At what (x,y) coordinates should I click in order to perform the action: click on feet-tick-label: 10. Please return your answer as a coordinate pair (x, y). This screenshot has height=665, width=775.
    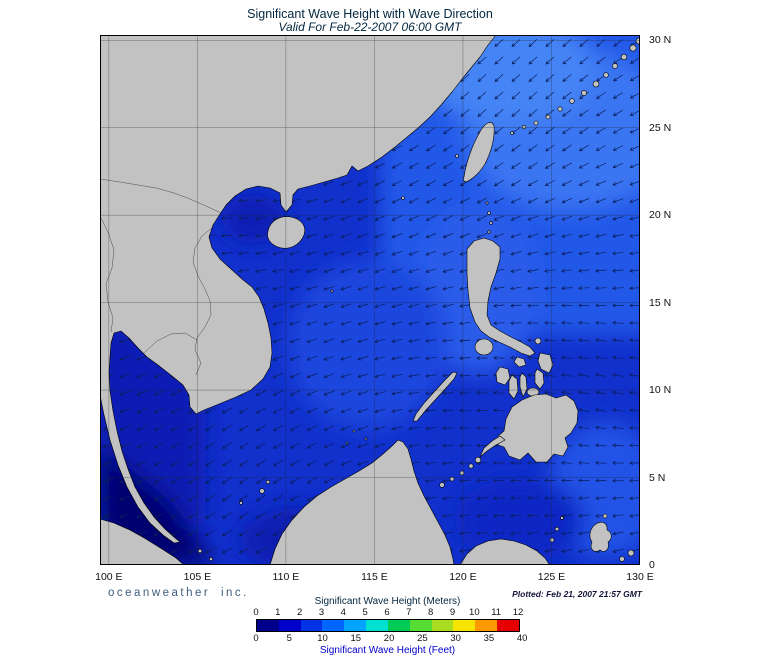
    Looking at the image, I should click on (322, 638).